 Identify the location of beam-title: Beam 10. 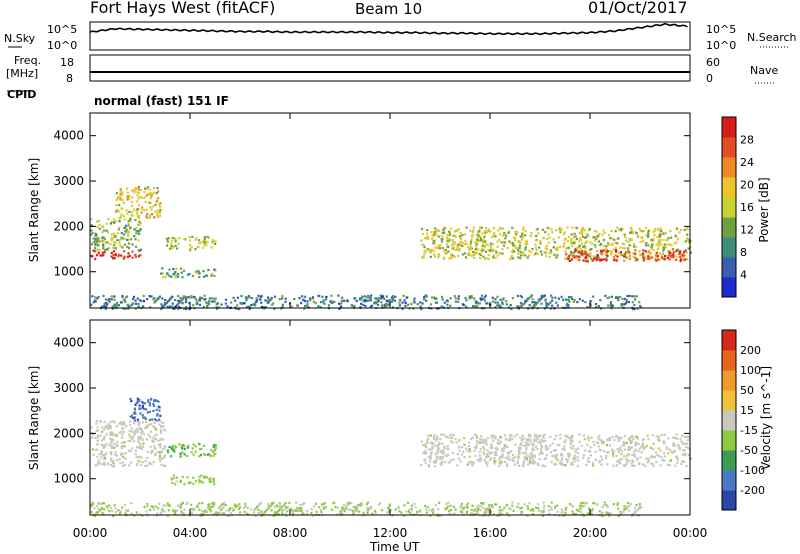
(388, 9).